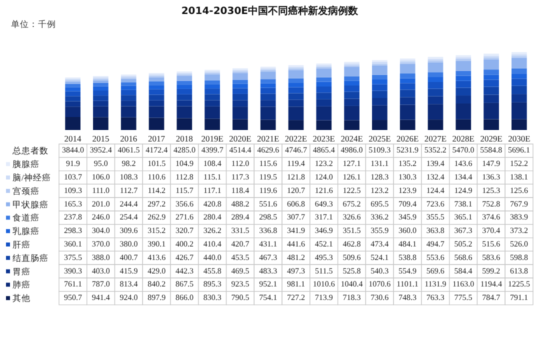 This screenshot has width=554, height=341. Describe the element at coordinates (21, 271) in the screenshot. I see `legend-label: 胃癌` at that location.